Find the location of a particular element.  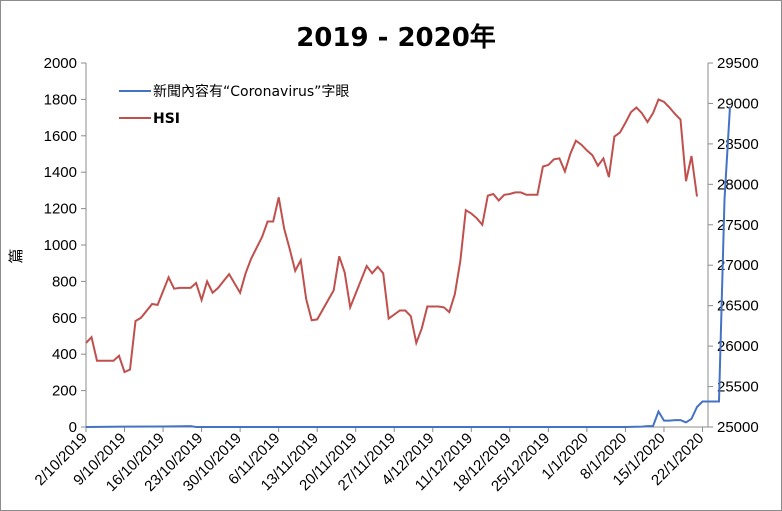

right-tick-label: 27500 is located at coordinates (738, 225).